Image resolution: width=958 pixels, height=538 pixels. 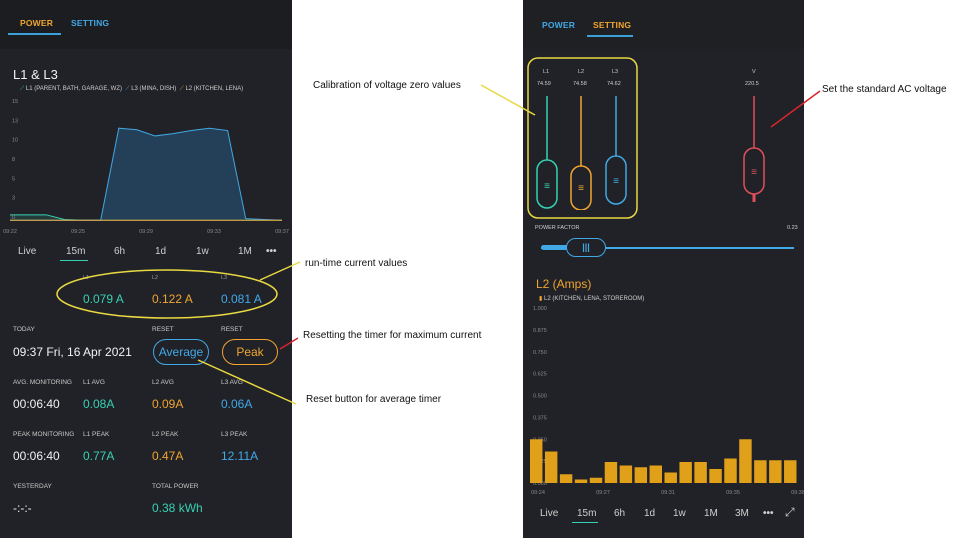 I want to click on l2-peak-label: L2 PEAK, so click(x=165, y=434).